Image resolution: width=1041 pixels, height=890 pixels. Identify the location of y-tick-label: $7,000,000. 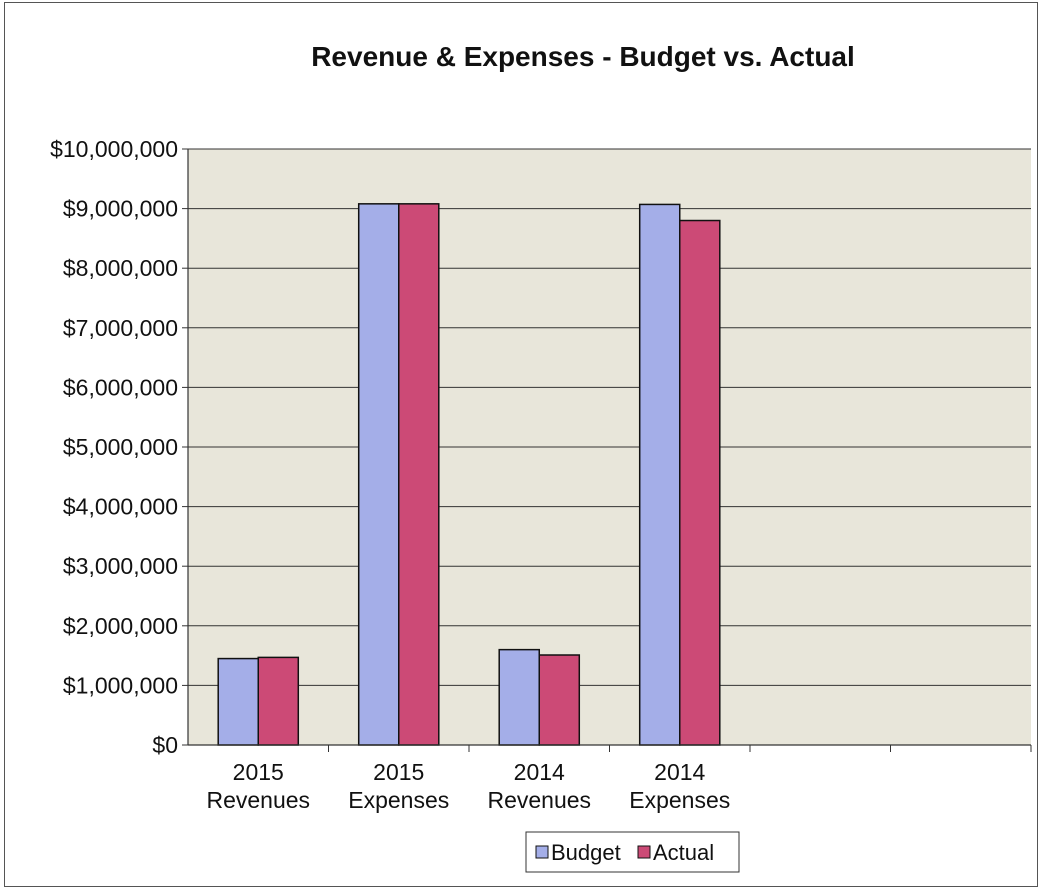
(120, 328).